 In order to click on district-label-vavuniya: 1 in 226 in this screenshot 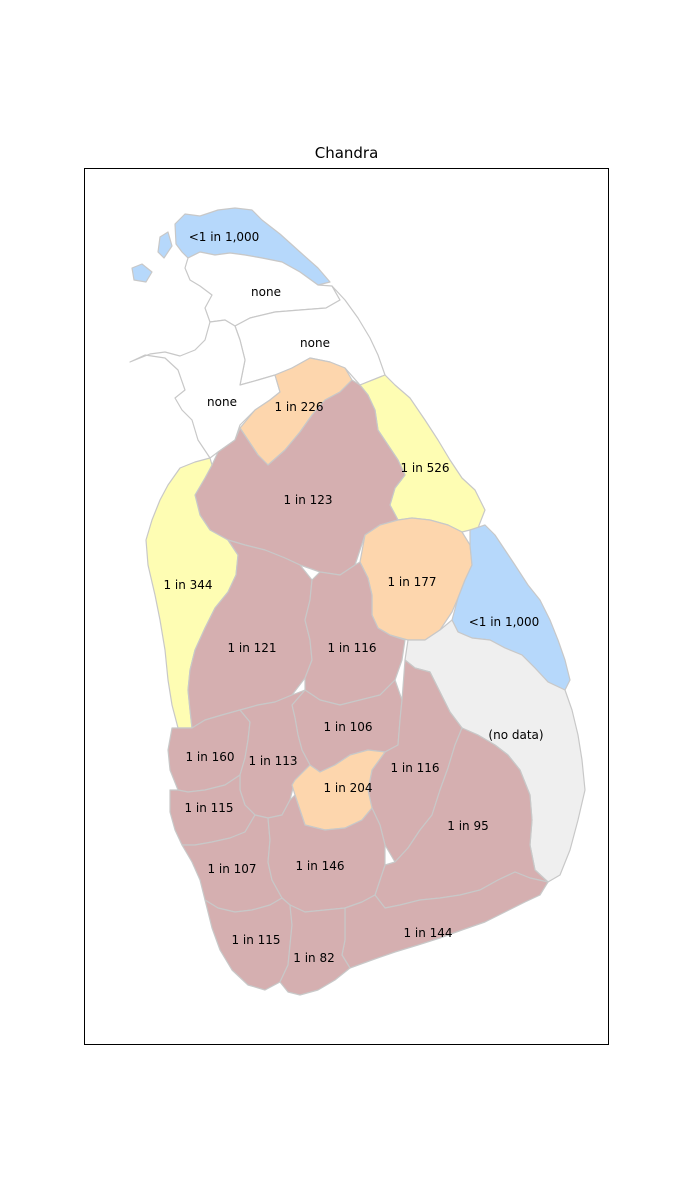, I will do `click(298, 407)`.